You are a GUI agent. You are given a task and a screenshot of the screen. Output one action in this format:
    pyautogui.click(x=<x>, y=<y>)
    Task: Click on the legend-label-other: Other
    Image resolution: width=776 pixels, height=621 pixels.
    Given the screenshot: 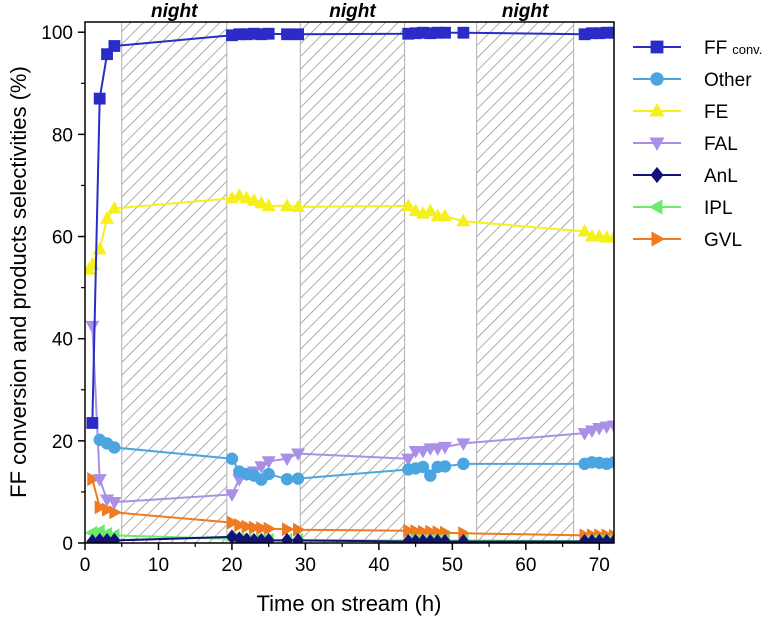 What is the action you would take?
    pyautogui.click(x=728, y=80)
    